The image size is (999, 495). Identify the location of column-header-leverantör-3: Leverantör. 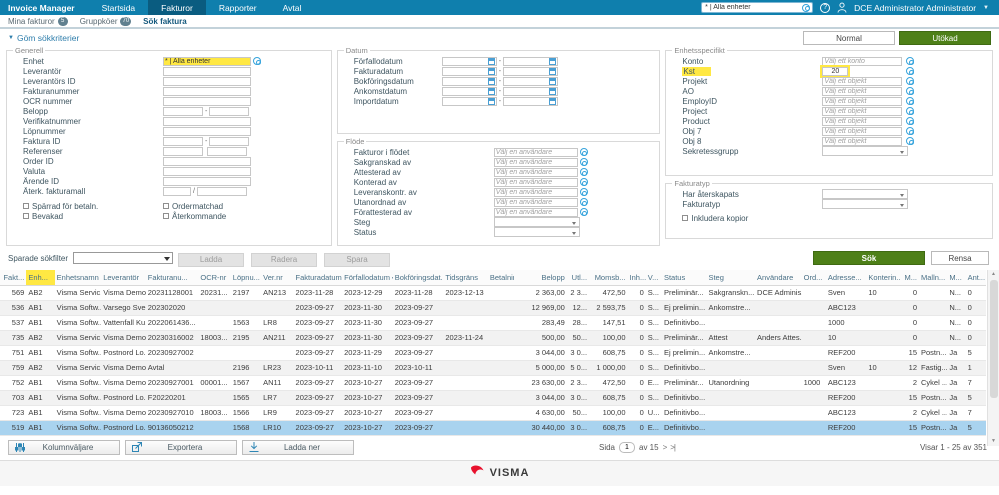
(123, 278).